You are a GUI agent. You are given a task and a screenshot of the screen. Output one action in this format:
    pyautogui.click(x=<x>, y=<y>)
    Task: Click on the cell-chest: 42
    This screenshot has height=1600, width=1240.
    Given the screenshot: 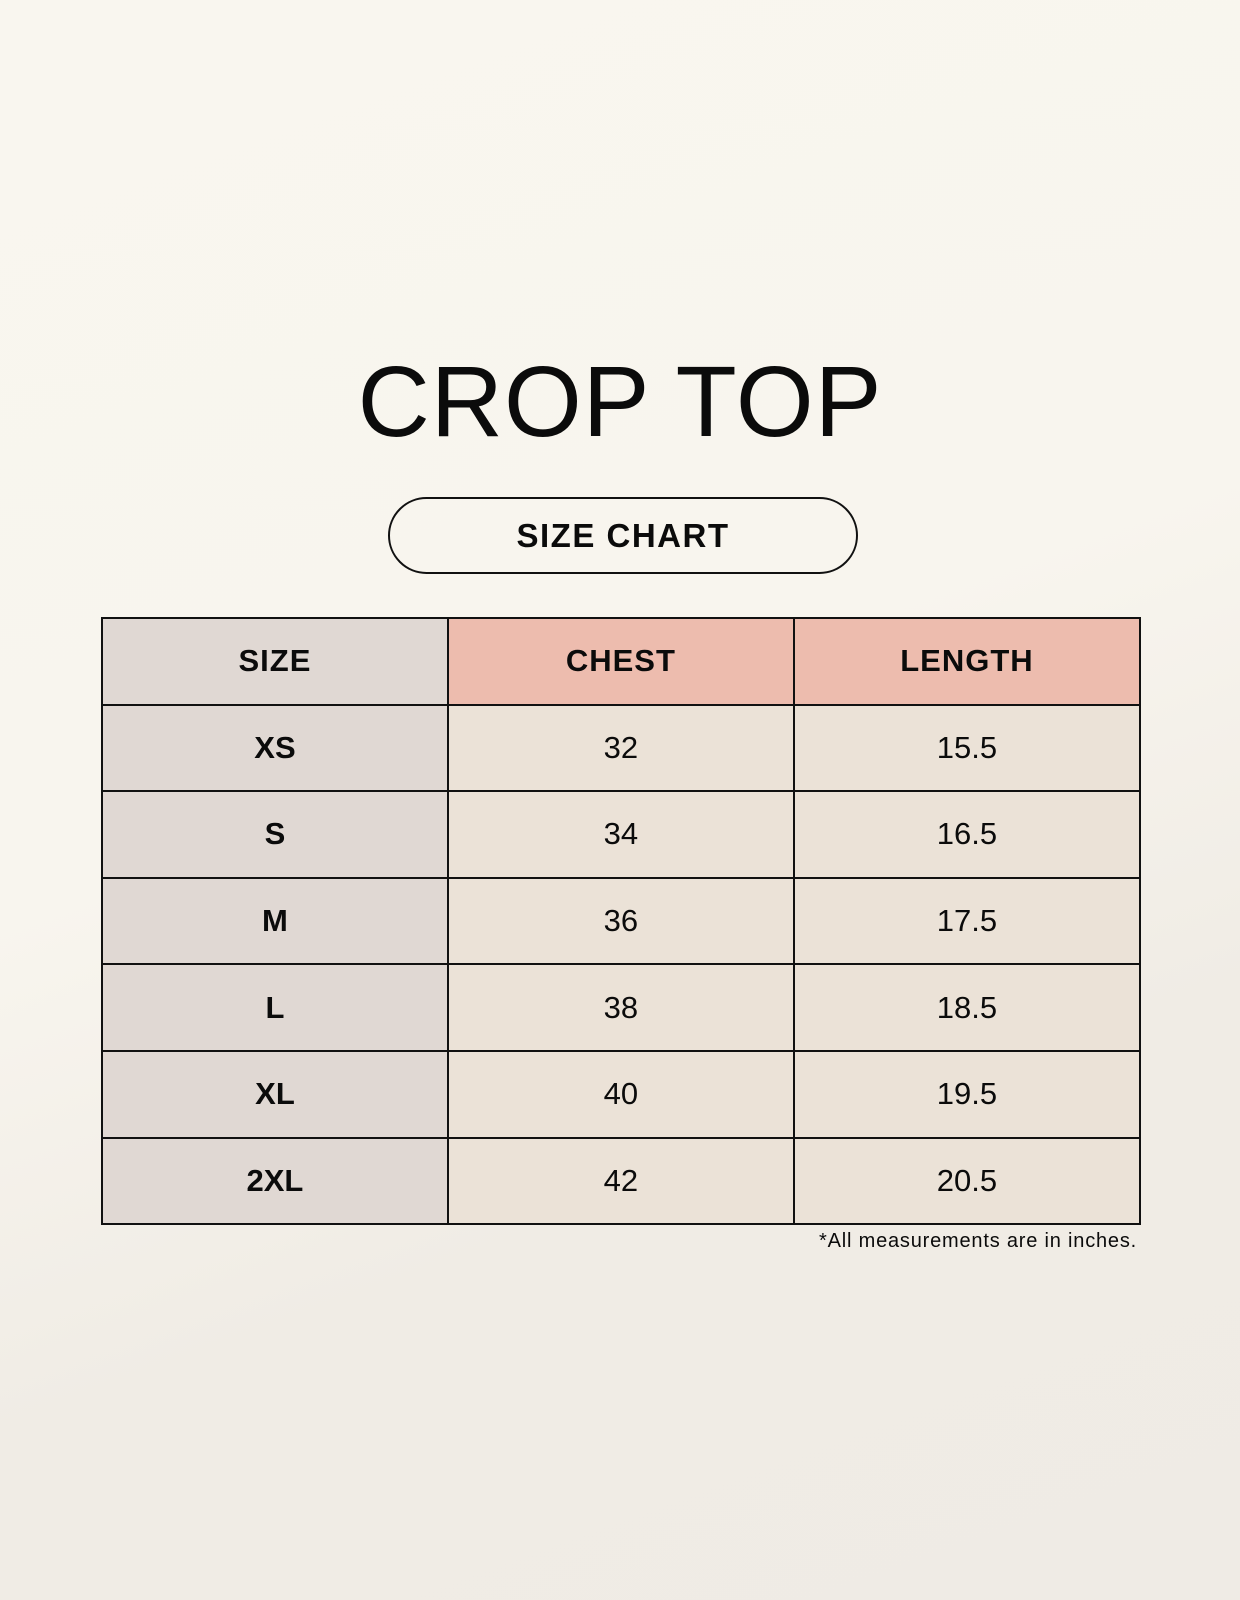 What is the action you would take?
    pyautogui.click(x=620, y=1181)
    